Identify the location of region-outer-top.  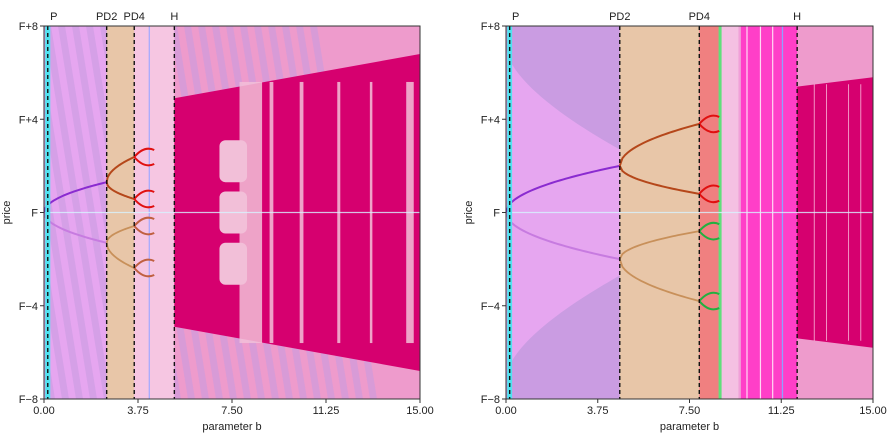
(563, 88).